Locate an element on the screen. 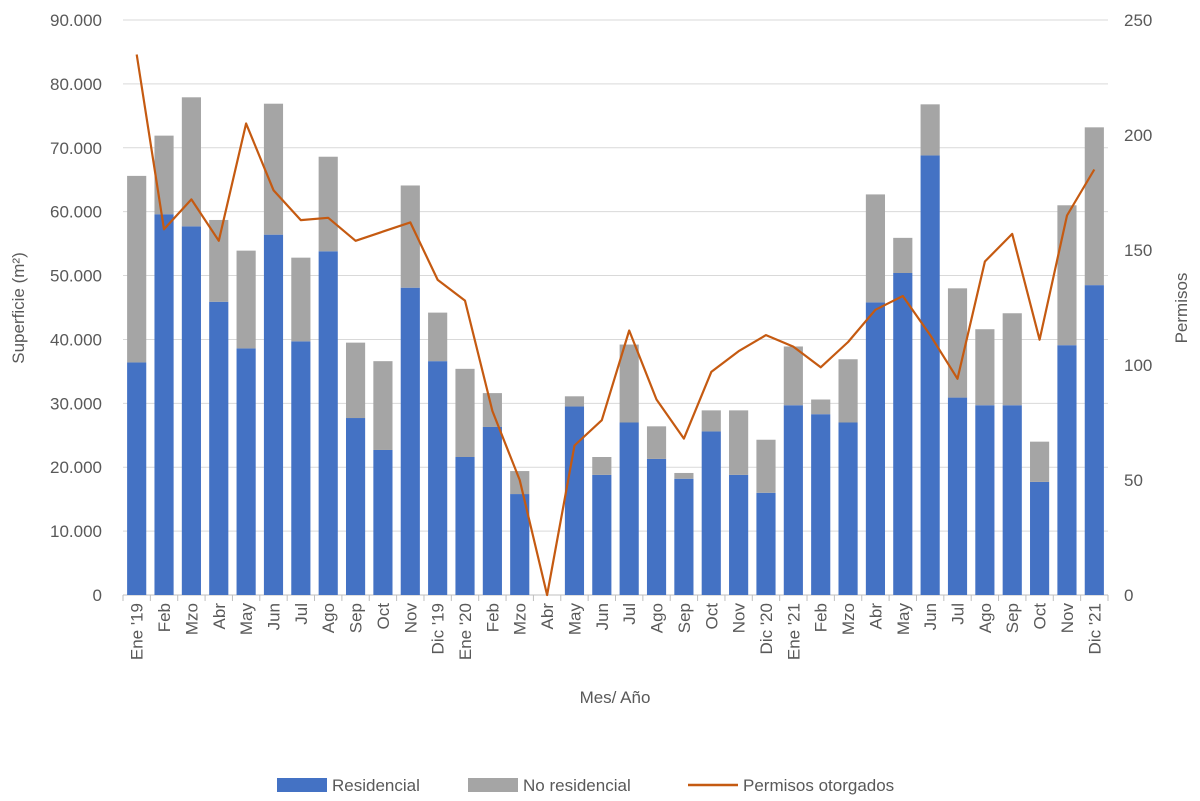 Image resolution: width=1200 pixels, height=801 pixels. x-tick-label: Oct is located at coordinates (383, 616).